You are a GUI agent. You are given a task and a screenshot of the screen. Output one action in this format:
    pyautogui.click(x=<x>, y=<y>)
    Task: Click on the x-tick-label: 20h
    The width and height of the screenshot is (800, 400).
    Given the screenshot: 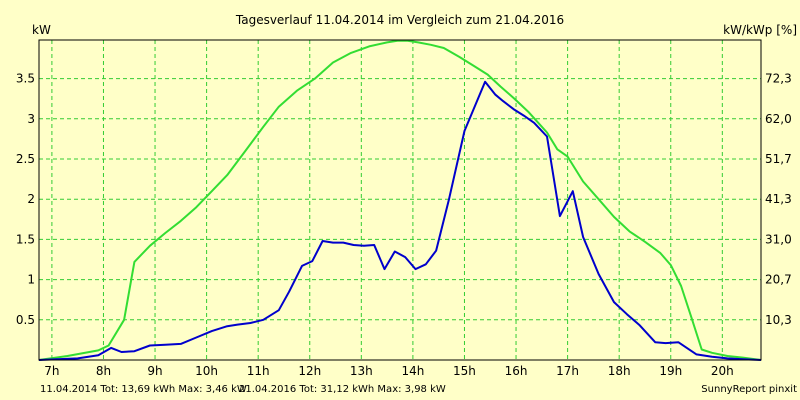 What is the action you would take?
    pyautogui.click(x=722, y=371)
    